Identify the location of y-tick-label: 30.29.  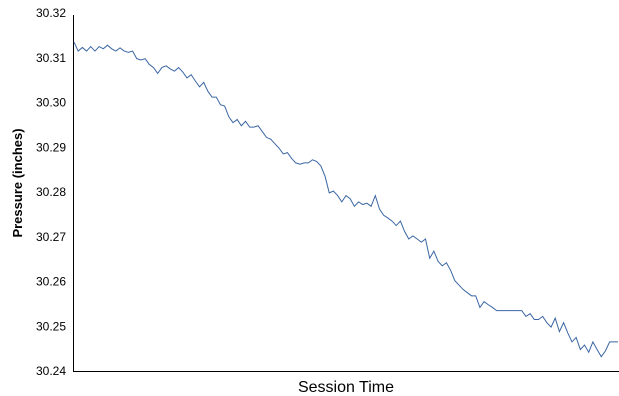
(51, 147).